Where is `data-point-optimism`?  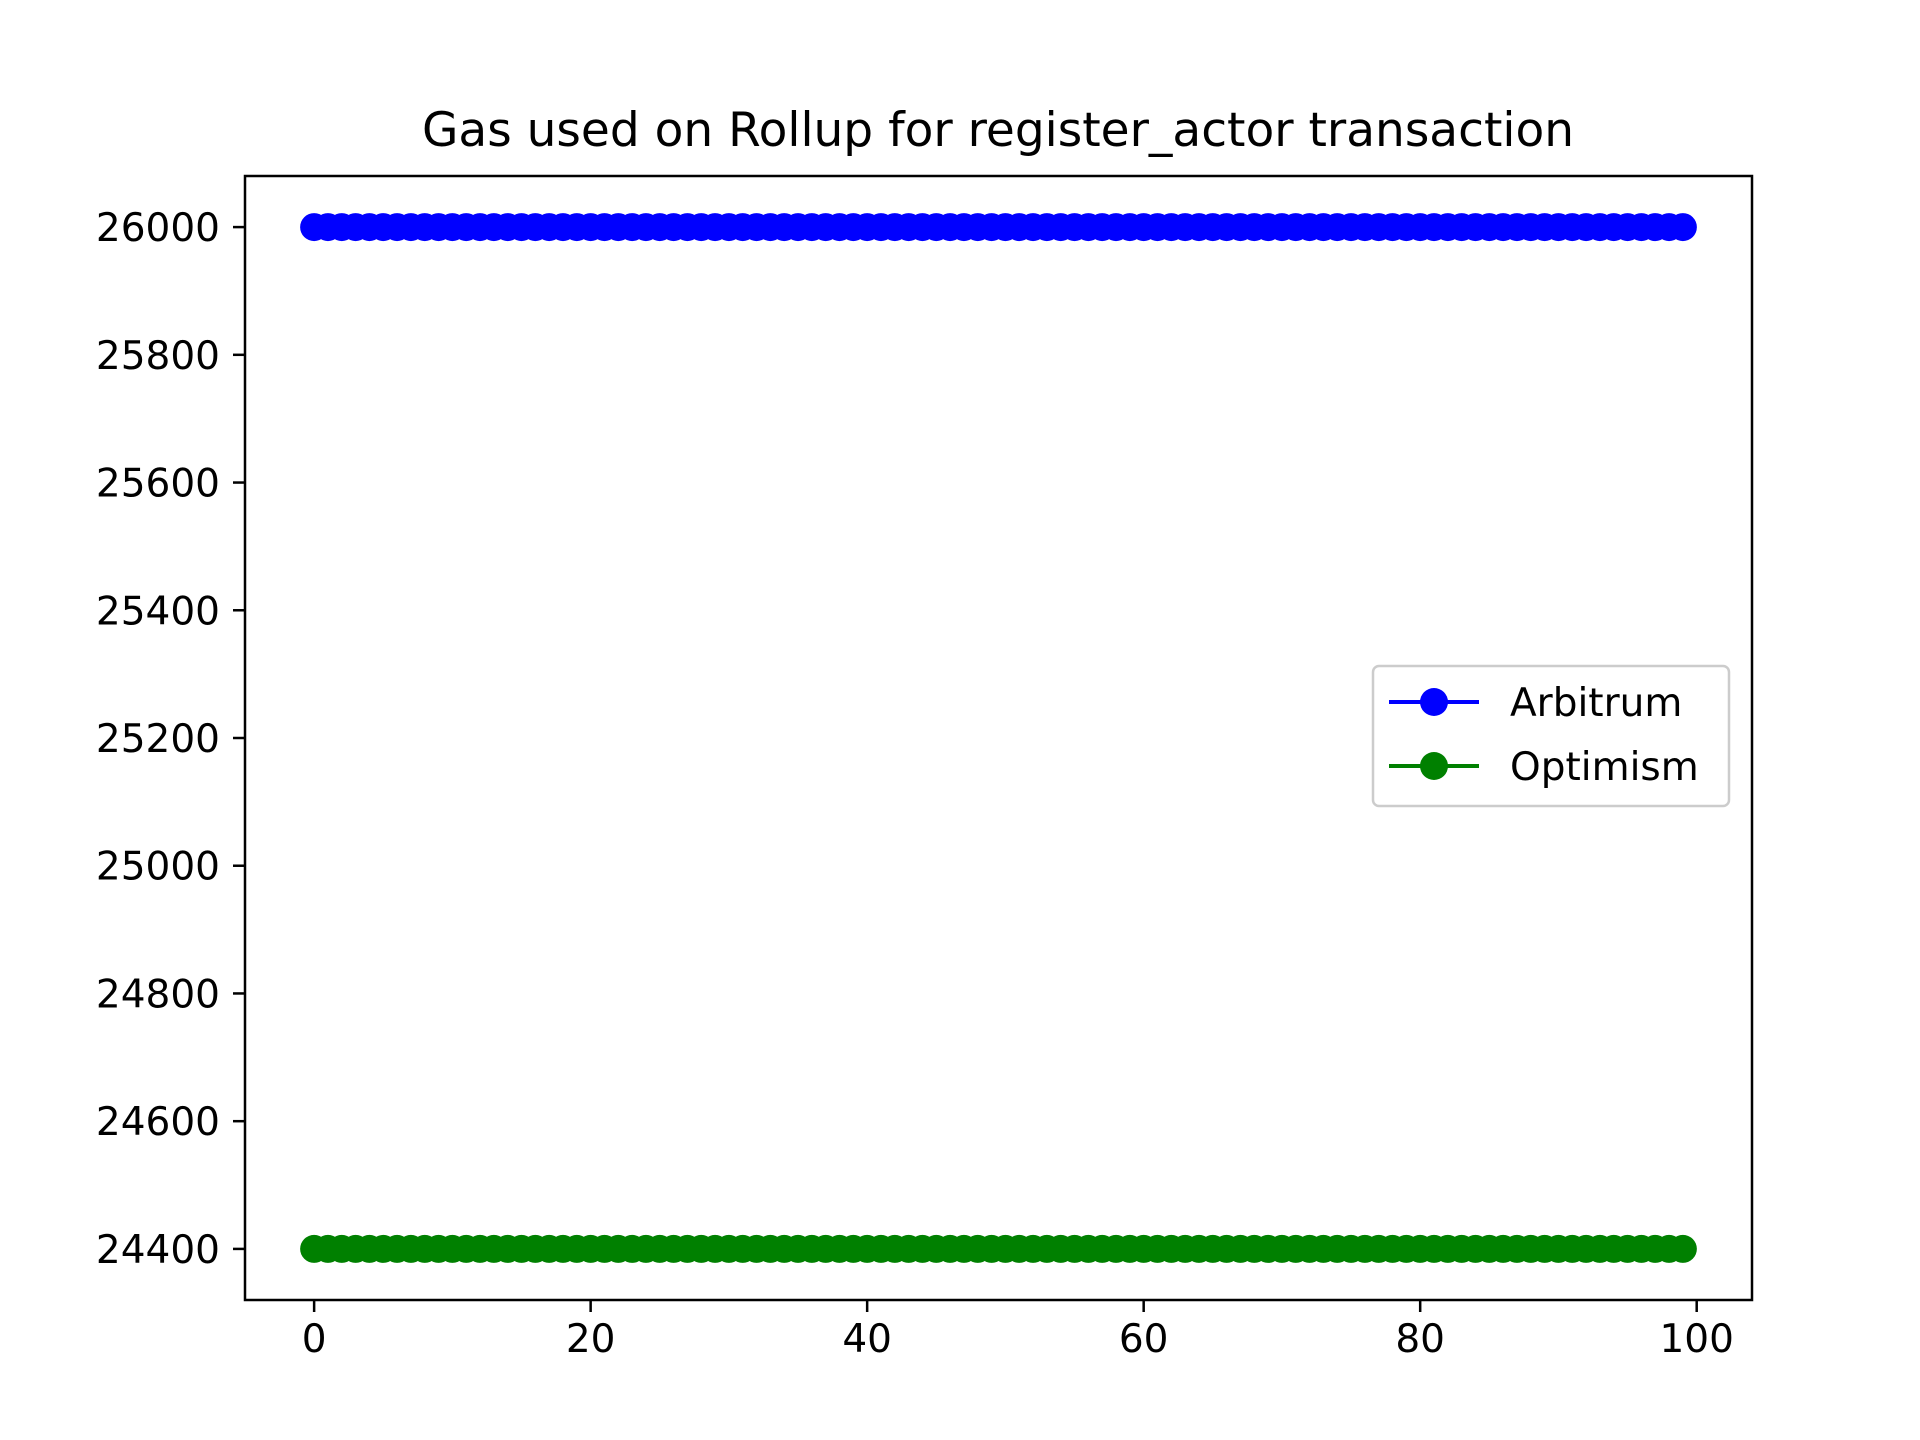
data-point-optimism is located at coordinates (1682, 1248).